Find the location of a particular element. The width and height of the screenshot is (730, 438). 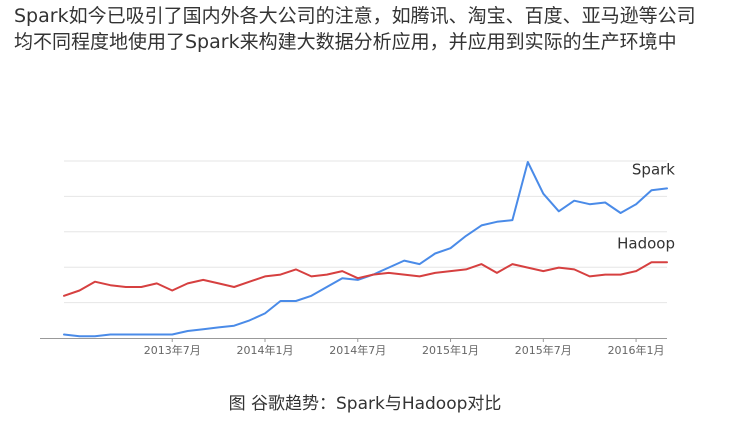

x-tick-label: 2013年7月 is located at coordinates (172, 350).